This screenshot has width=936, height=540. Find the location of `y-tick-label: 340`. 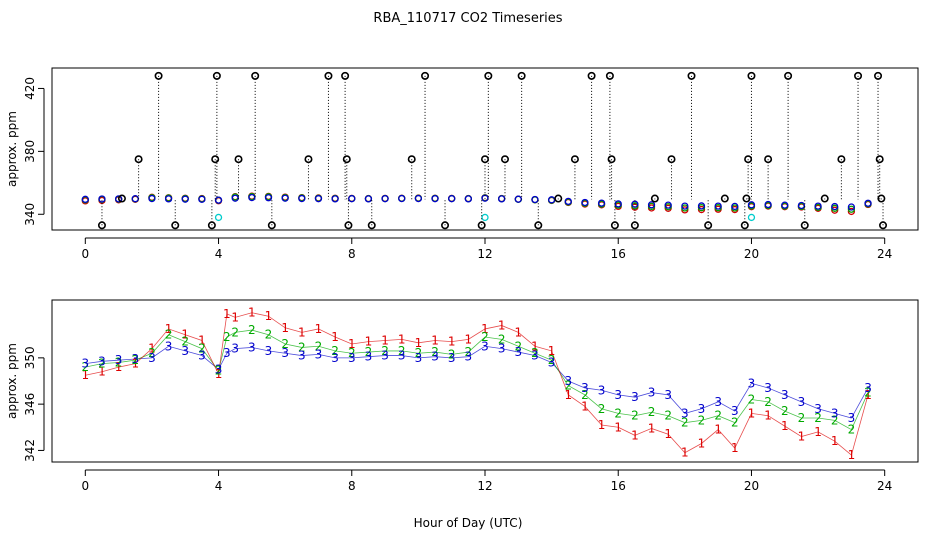

y-tick-label: 340 is located at coordinates (30, 214).